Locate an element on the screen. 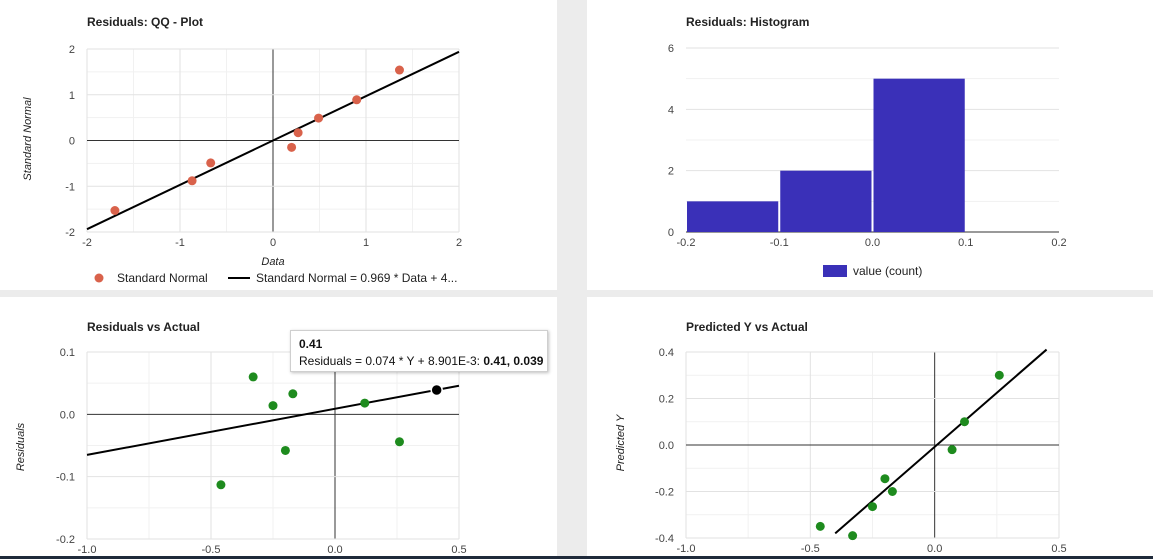 Image resolution: width=1153 pixels, height=559 pixels. x-tick-label: 2 is located at coordinates (459, 243).